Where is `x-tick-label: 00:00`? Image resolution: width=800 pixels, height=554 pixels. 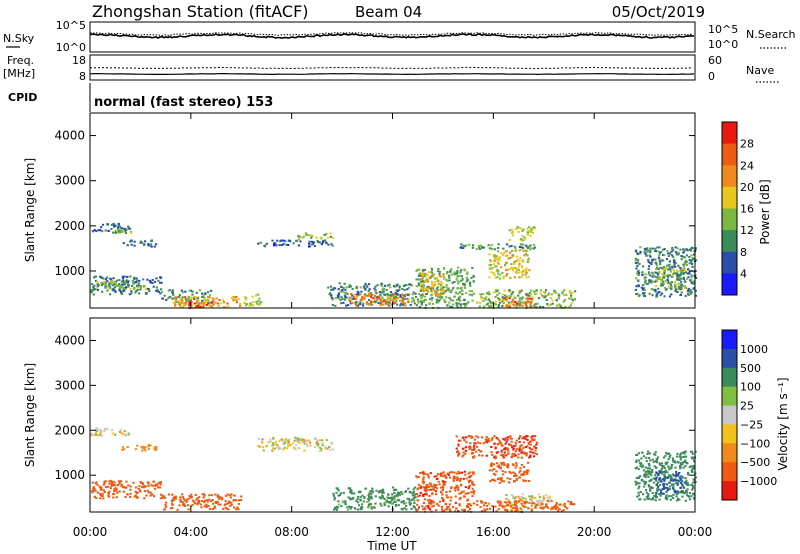 x-tick-label: 00:00 is located at coordinates (695, 532).